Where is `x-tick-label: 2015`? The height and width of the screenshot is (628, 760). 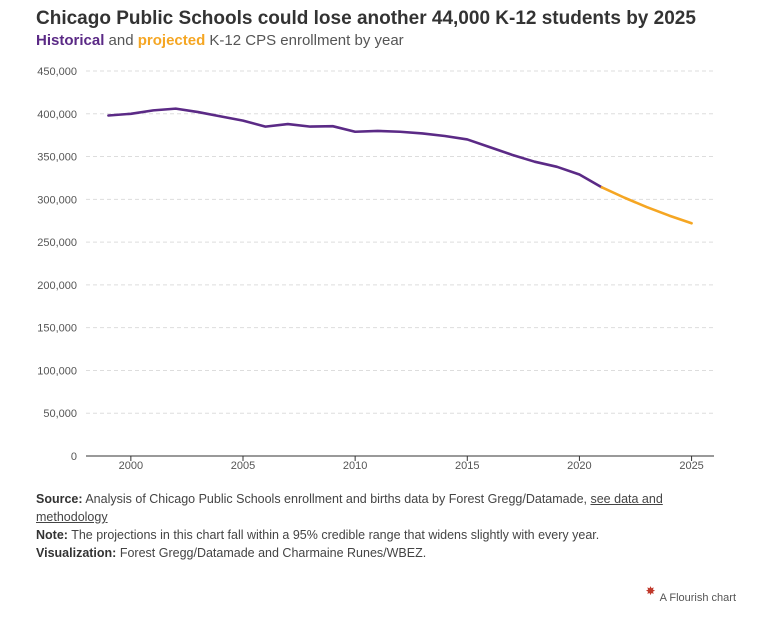
x-tick-label: 2015 is located at coordinates (467, 466).